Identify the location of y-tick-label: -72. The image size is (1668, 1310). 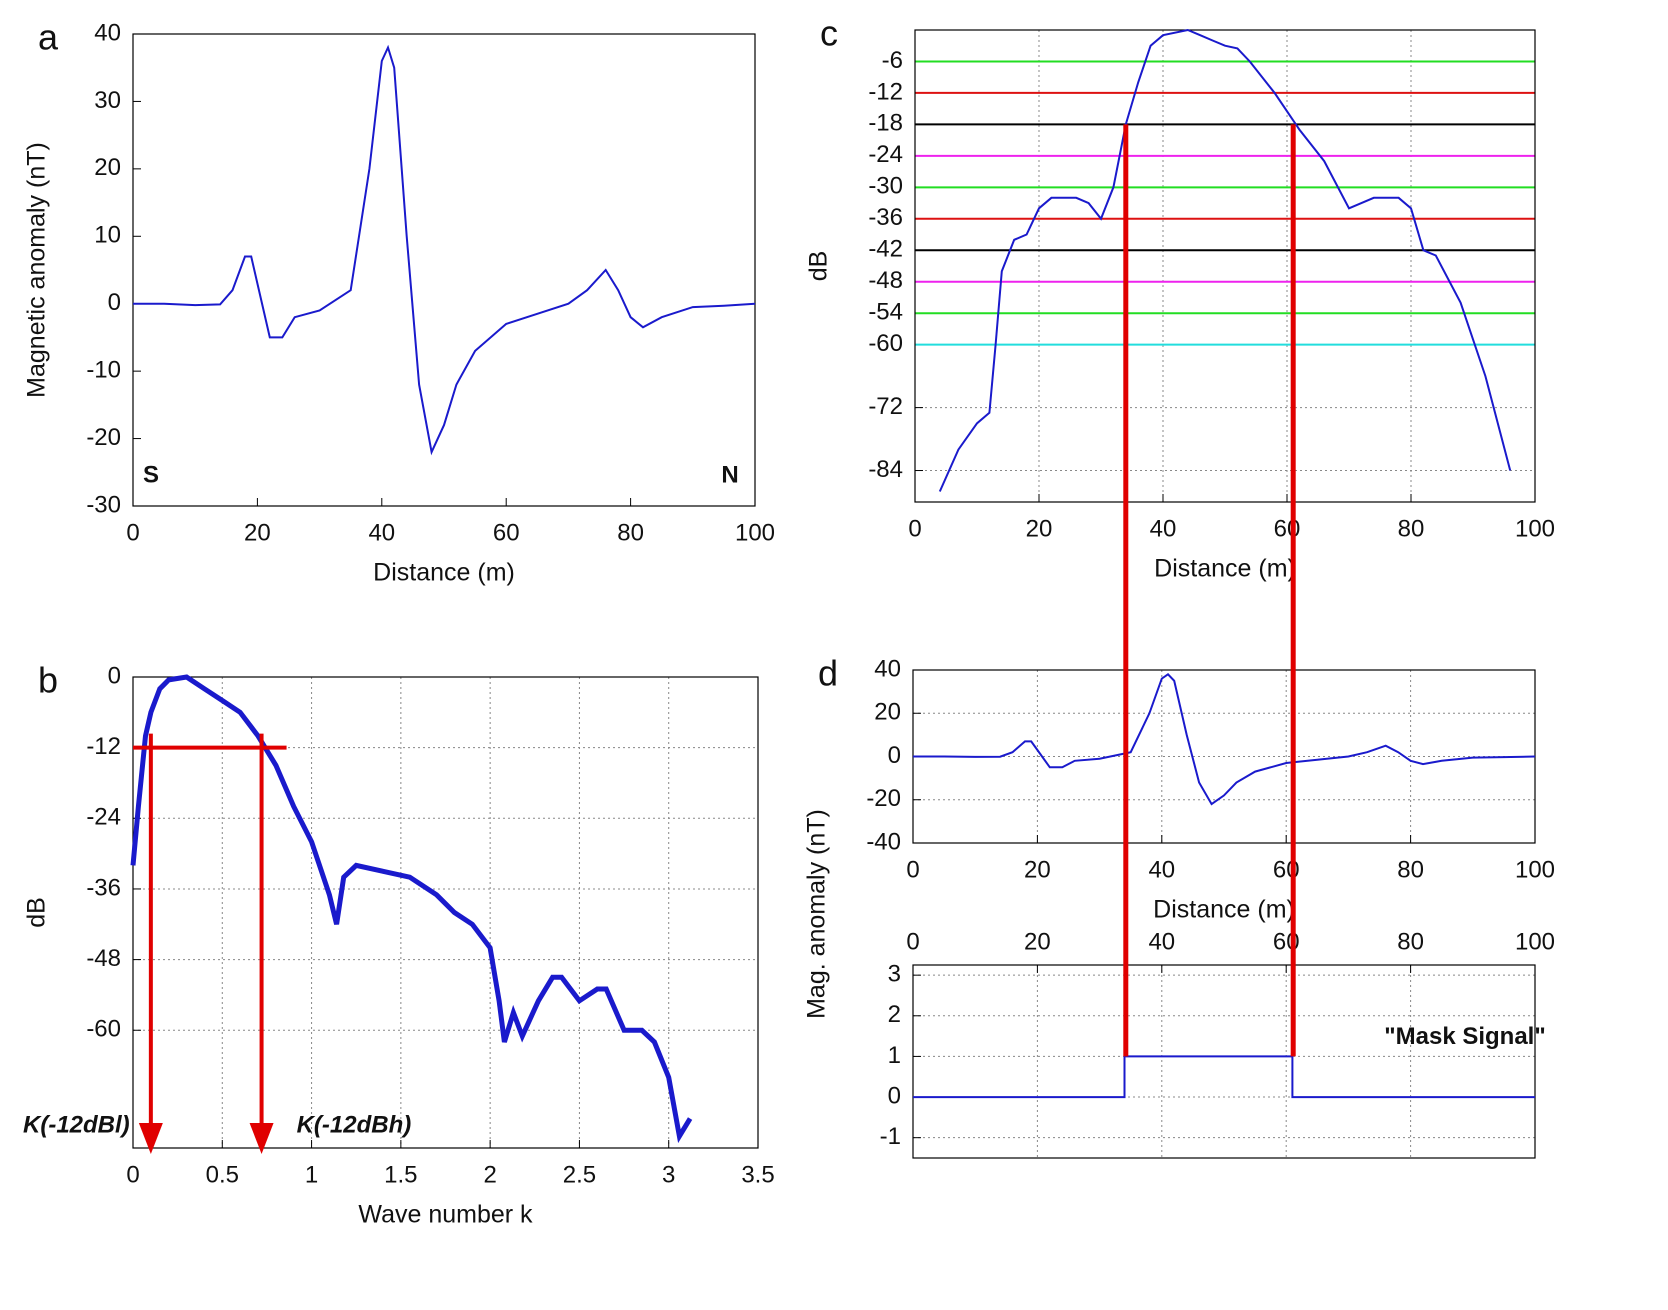
(885, 406).